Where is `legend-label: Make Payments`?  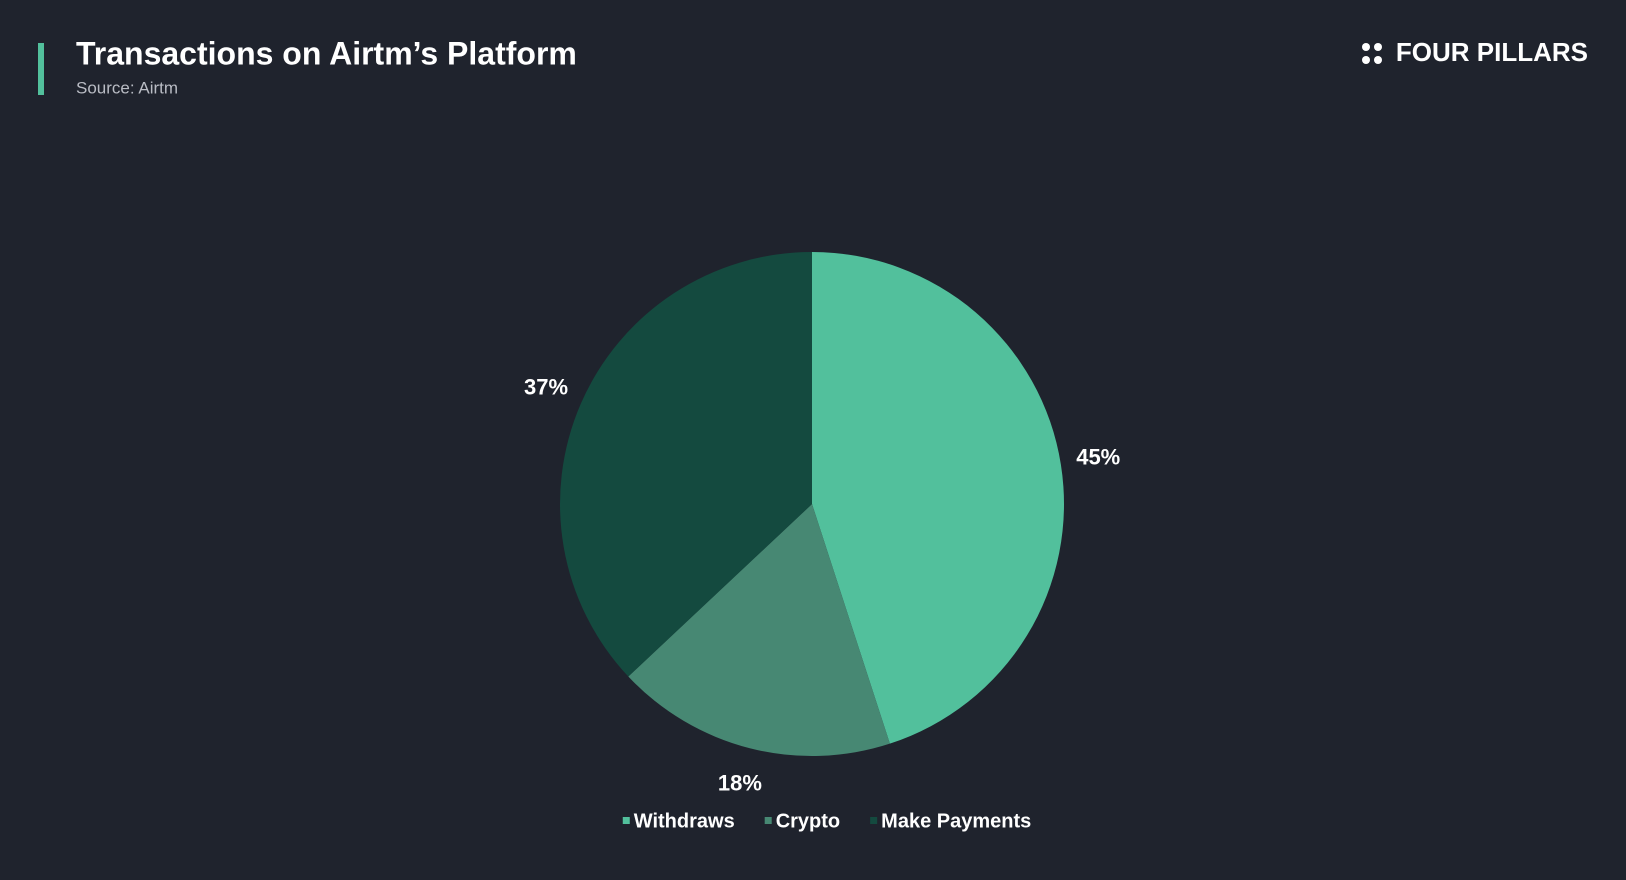 legend-label: Make Payments is located at coordinates (956, 821).